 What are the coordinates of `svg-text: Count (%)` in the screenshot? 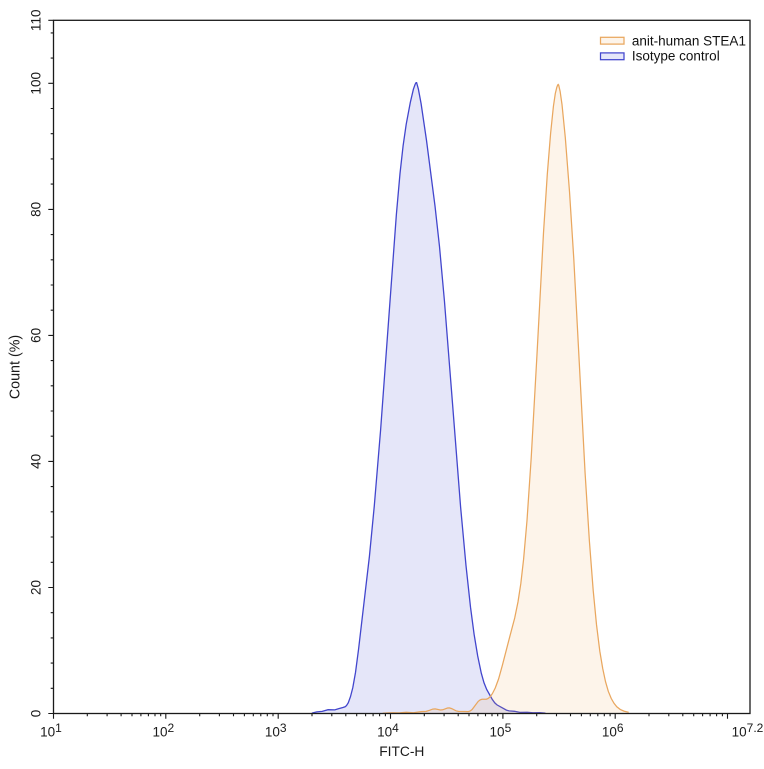 It's located at (16, 367).